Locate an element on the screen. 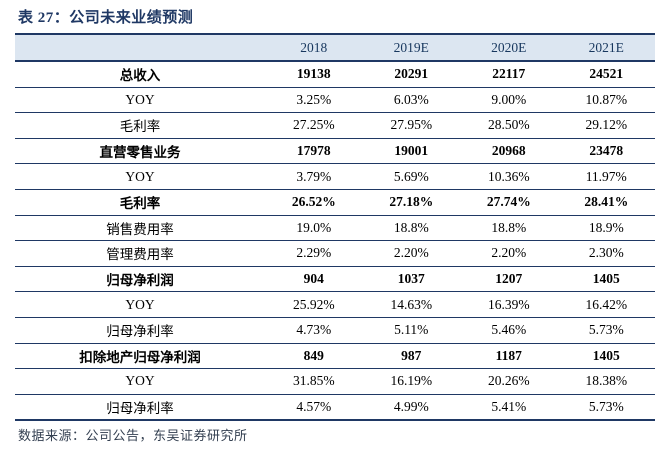  cell-value: 2.29% is located at coordinates (314, 253).